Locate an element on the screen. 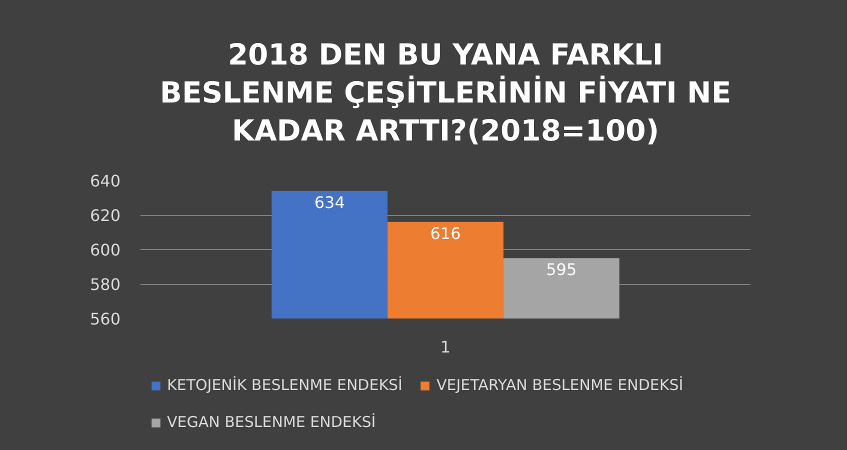 The image size is (847, 450). data-label: 616 is located at coordinates (445, 233).